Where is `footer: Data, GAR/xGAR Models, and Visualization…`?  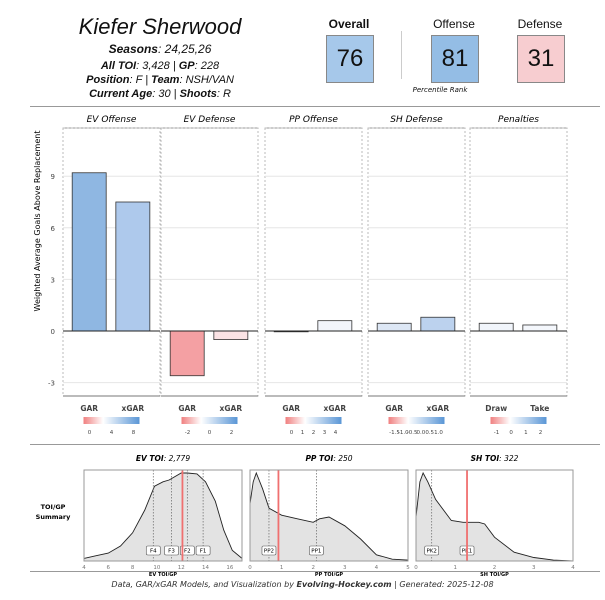
footer: Data, GAR/xGAR Models, and Visualization… is located at coordinates (302, 584).